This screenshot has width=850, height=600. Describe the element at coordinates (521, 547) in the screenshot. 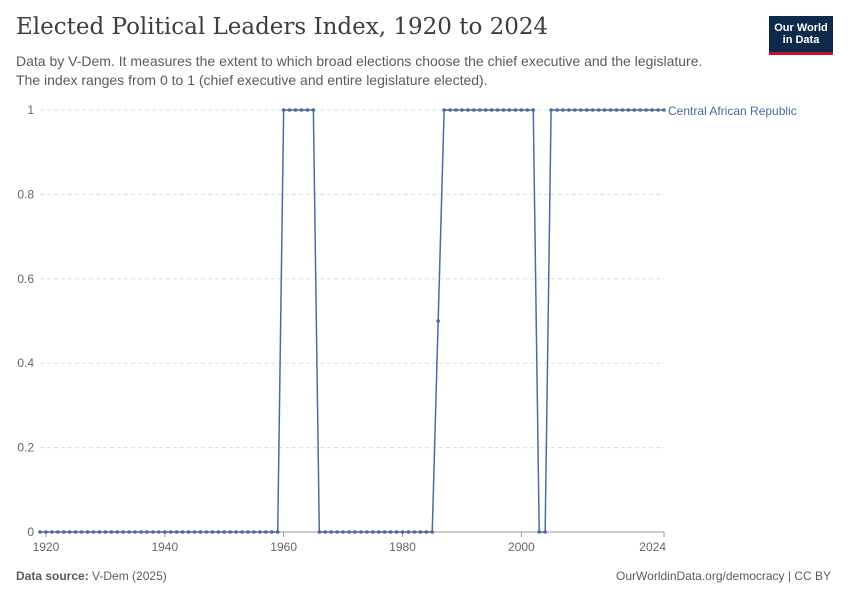

I see `x-tick-label: 2000` at that location.